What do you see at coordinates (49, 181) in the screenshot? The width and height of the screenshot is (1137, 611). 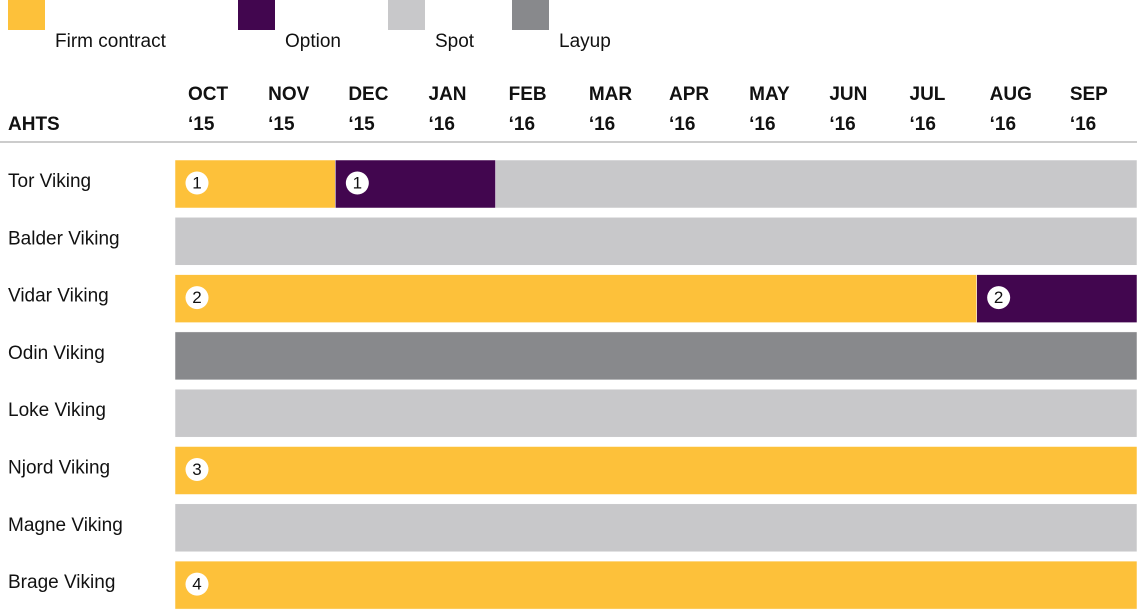 I see `row-label: Tor Viking` at bounding box center [49, 181].